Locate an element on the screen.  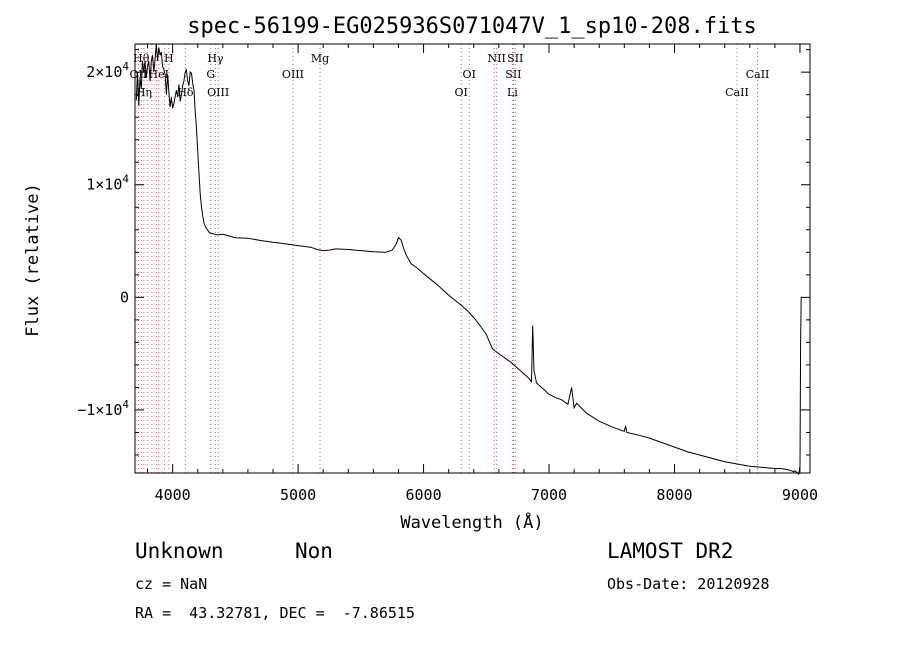
x-tick-label: 8000 is located at coordinates (674, 495).